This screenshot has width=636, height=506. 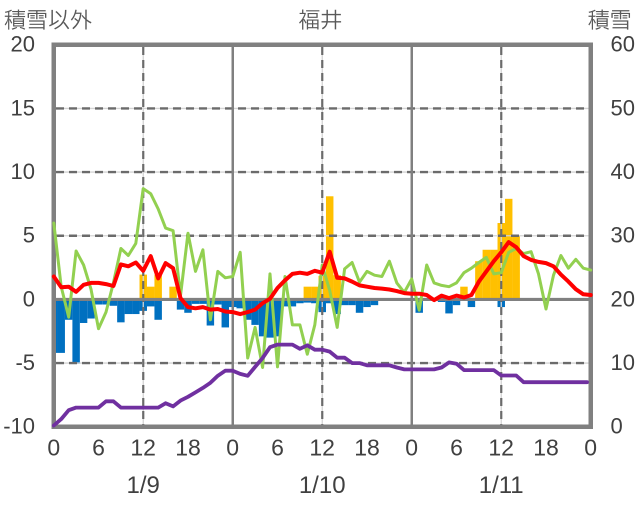 What do you see at coordinates (25, 362) in the screenshot?
I see `svg-text: -5` at bounding box center [25, 362].